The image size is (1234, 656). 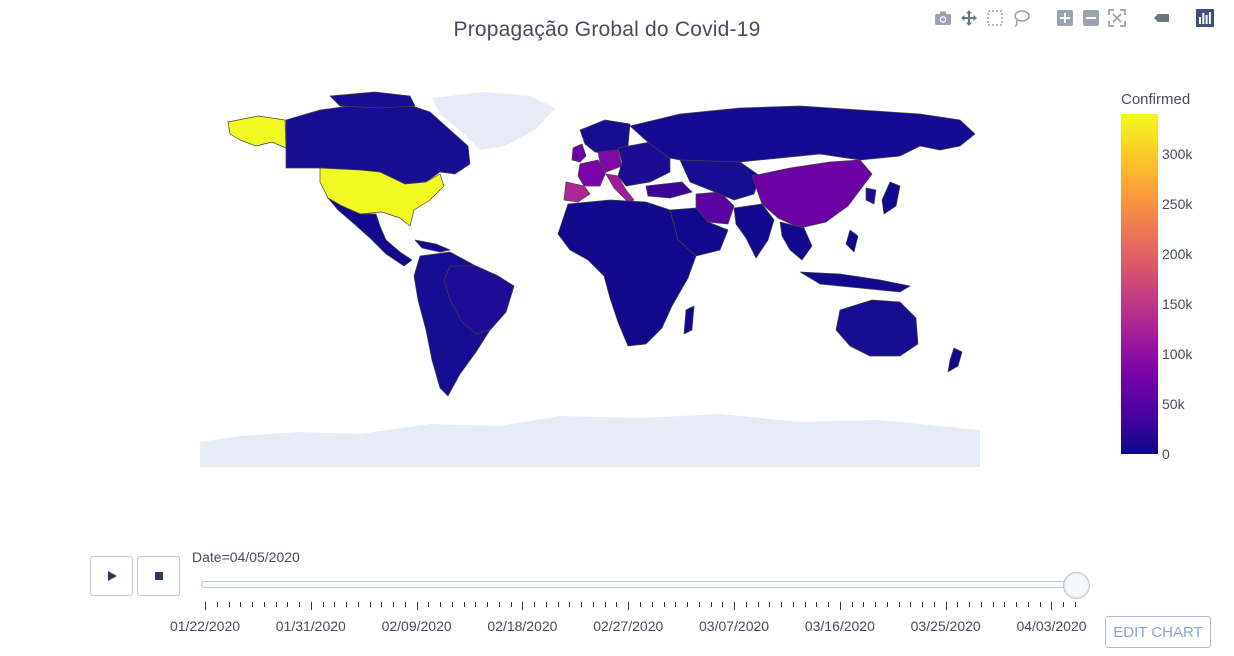 I want to click on russia, so click(x=802, y=135).